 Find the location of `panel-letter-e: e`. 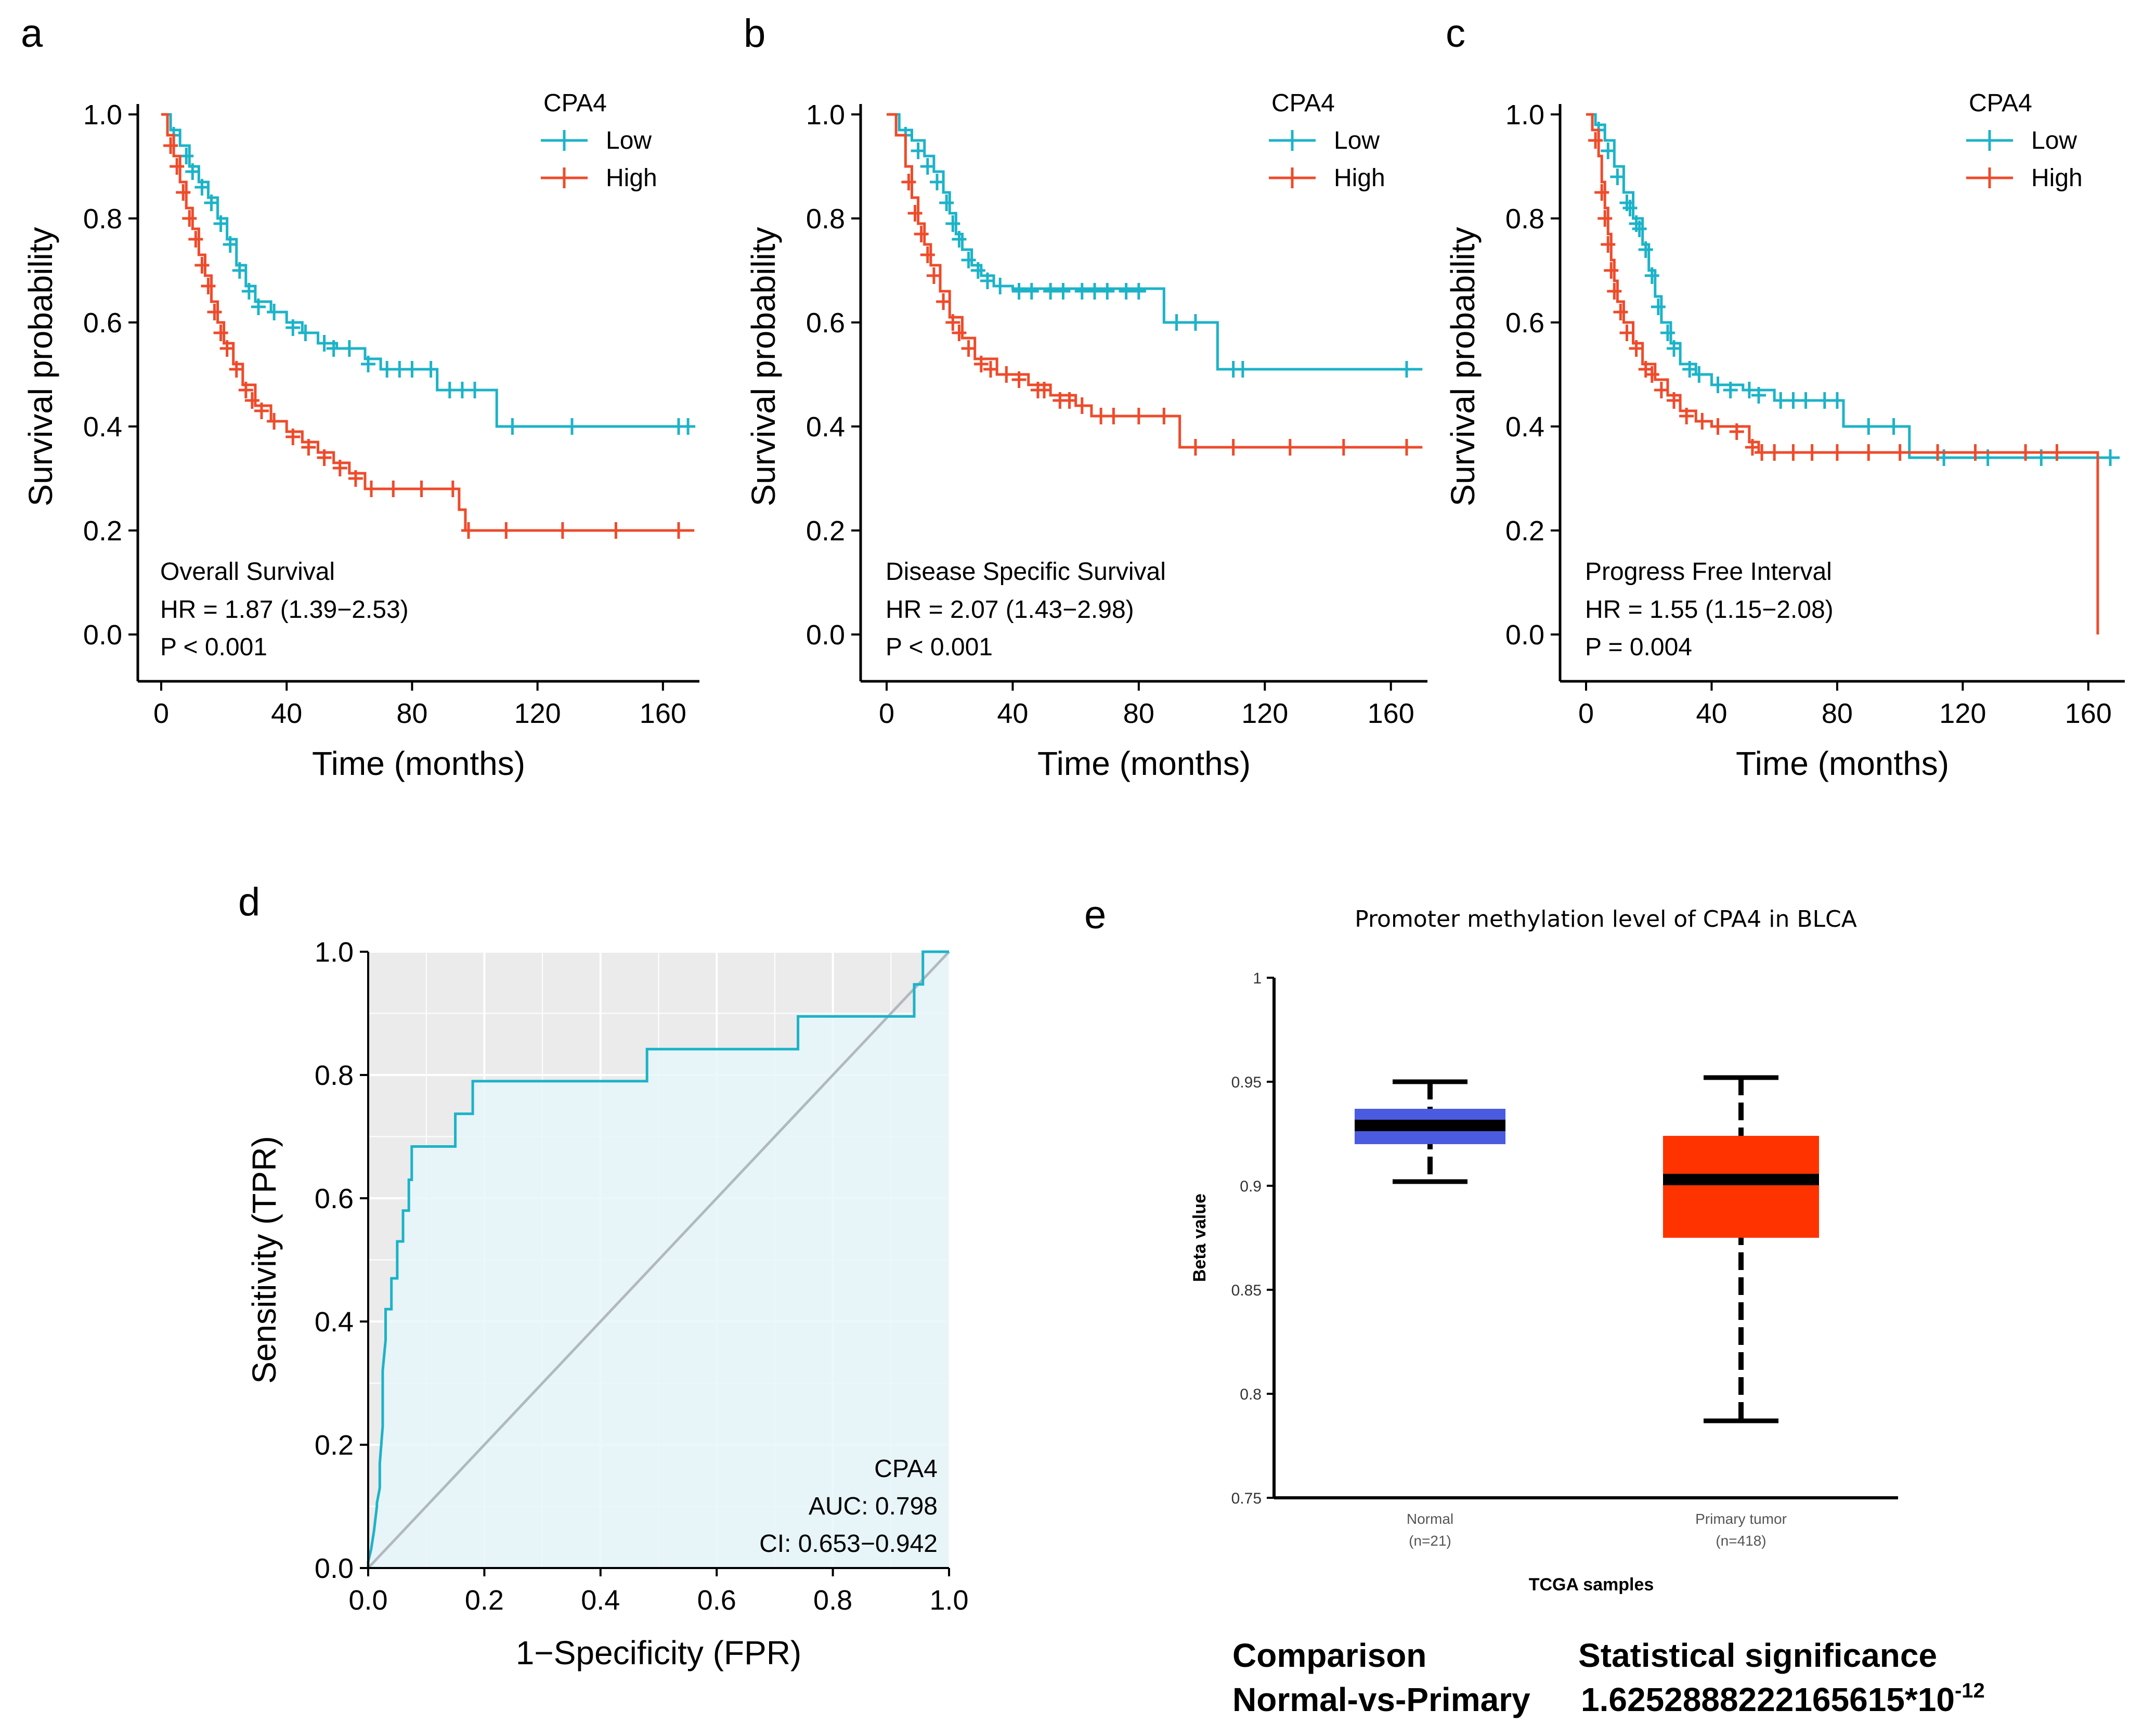

panel-letter-e: e is located at coordinates (1095, 915).